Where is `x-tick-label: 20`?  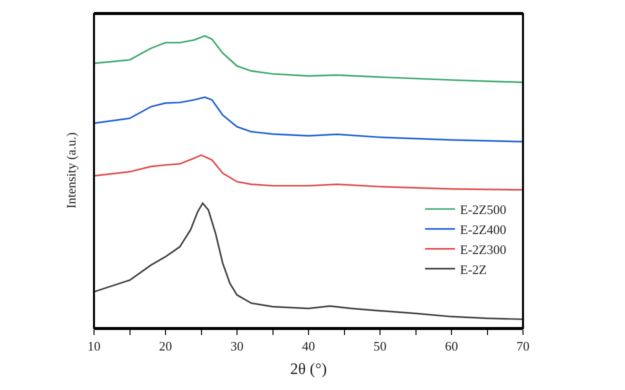
x-tick-label: 20 is located at coordinates (165, 346).